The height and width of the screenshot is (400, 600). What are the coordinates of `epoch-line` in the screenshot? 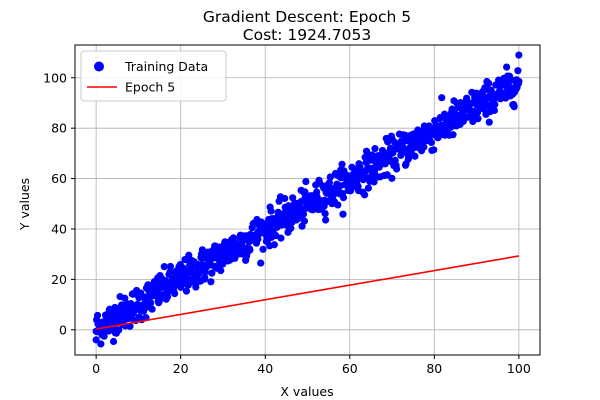 It's located at (307, 292).